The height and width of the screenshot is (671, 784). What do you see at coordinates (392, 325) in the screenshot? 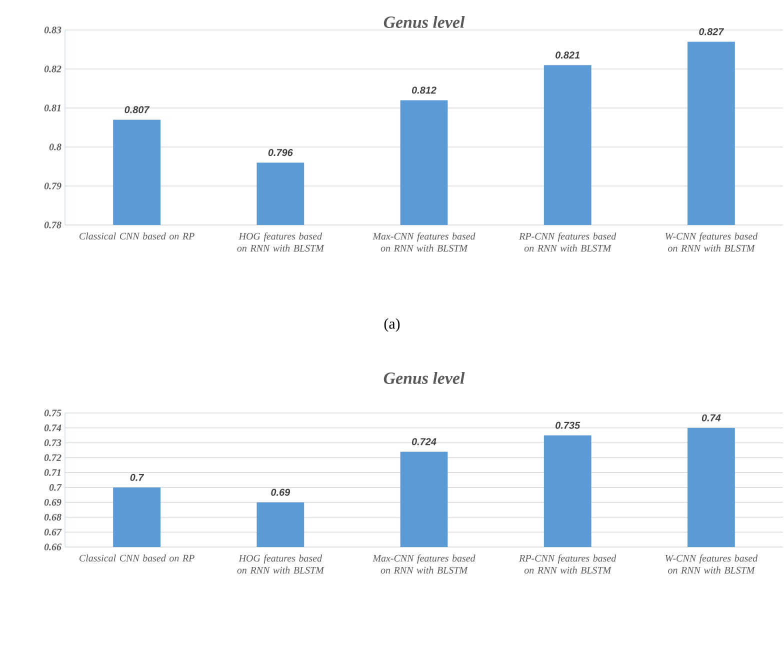
I see `text: (a)` at bounding box center [392, 325].